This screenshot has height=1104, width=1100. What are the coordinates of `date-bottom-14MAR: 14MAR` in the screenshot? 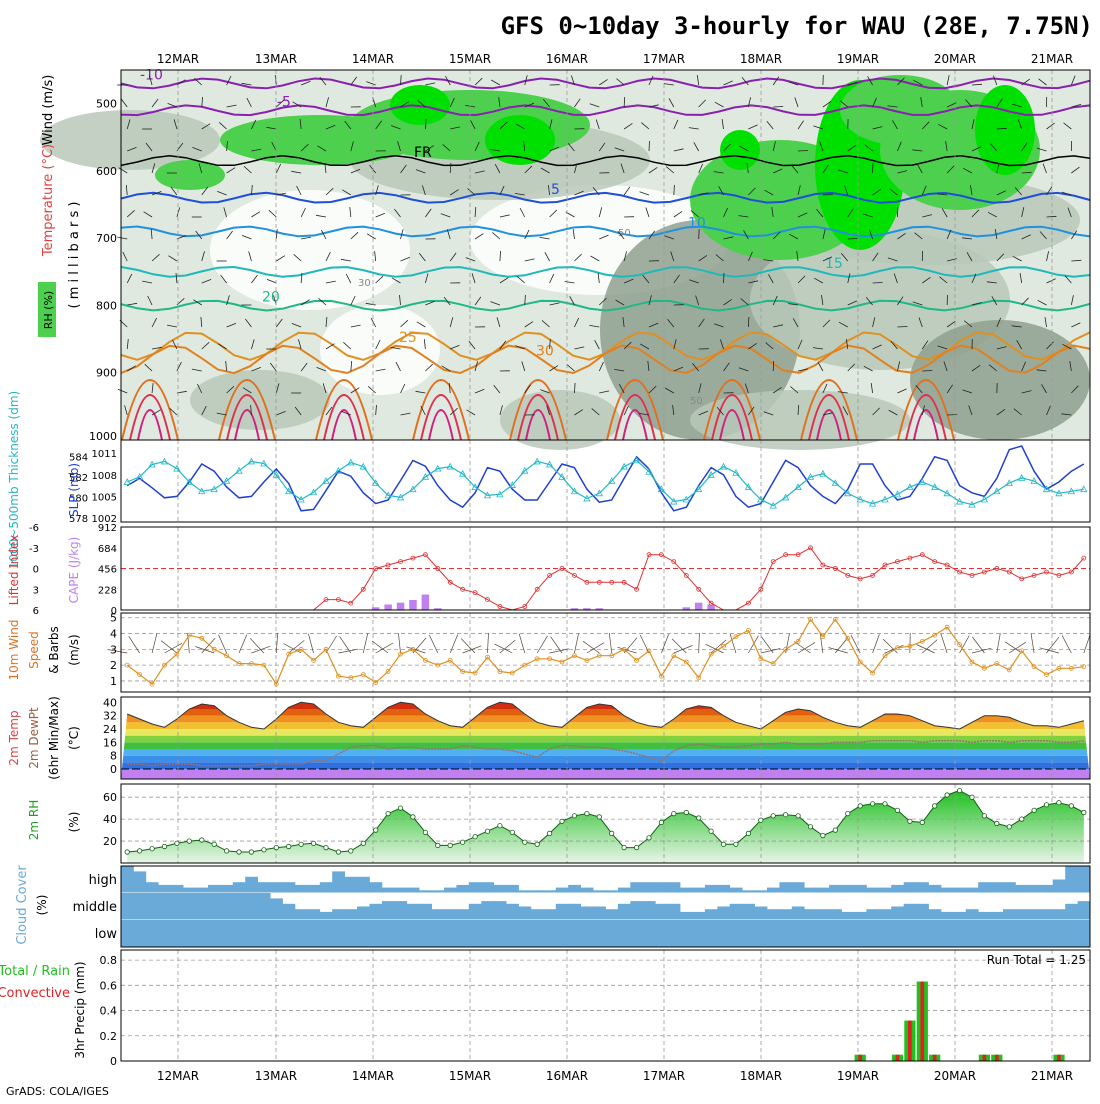 It's located at (373, 1076).